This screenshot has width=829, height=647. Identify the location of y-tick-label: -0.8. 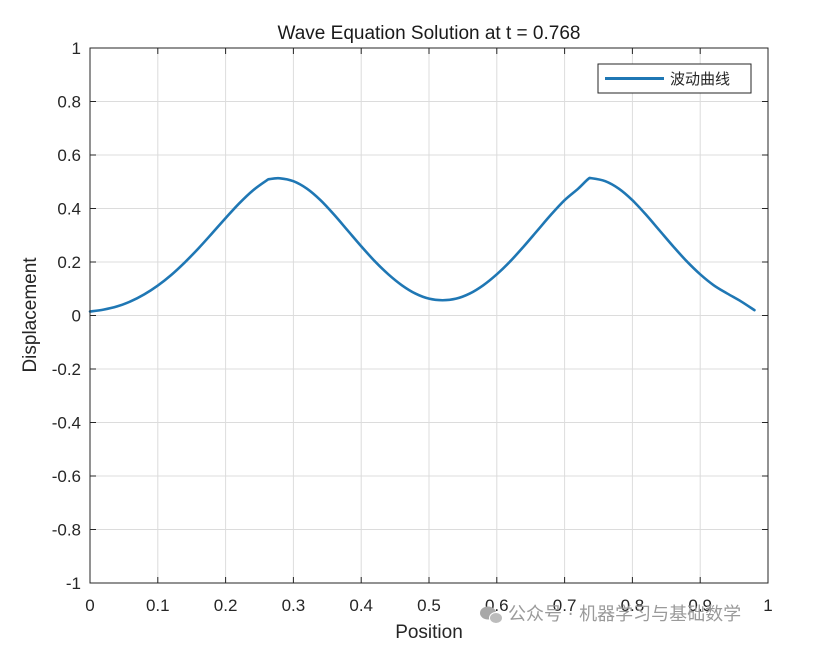
(66, 530).